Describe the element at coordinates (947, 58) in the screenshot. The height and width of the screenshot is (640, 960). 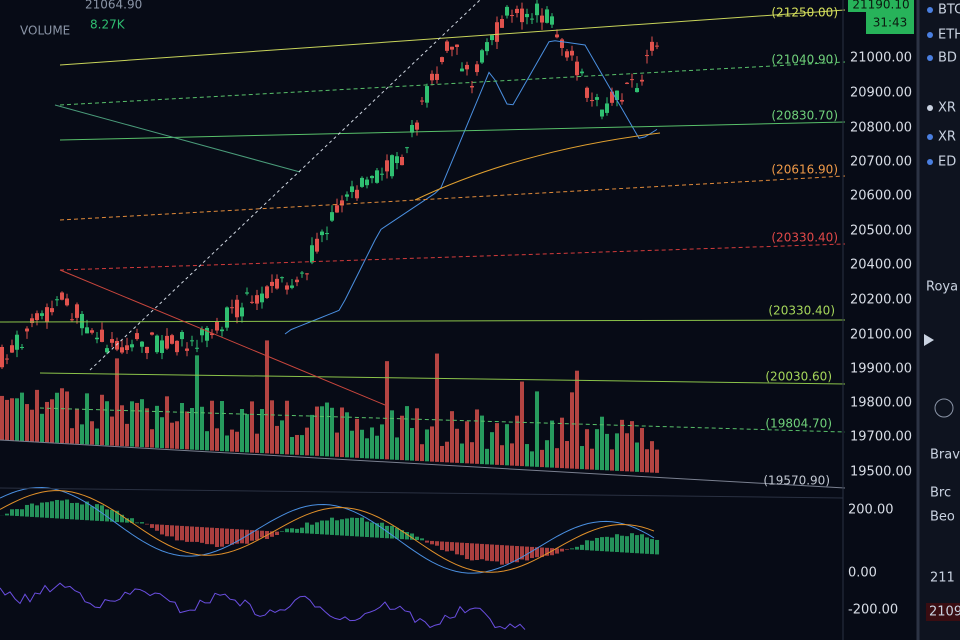
I see `symbol: BD` at that location.